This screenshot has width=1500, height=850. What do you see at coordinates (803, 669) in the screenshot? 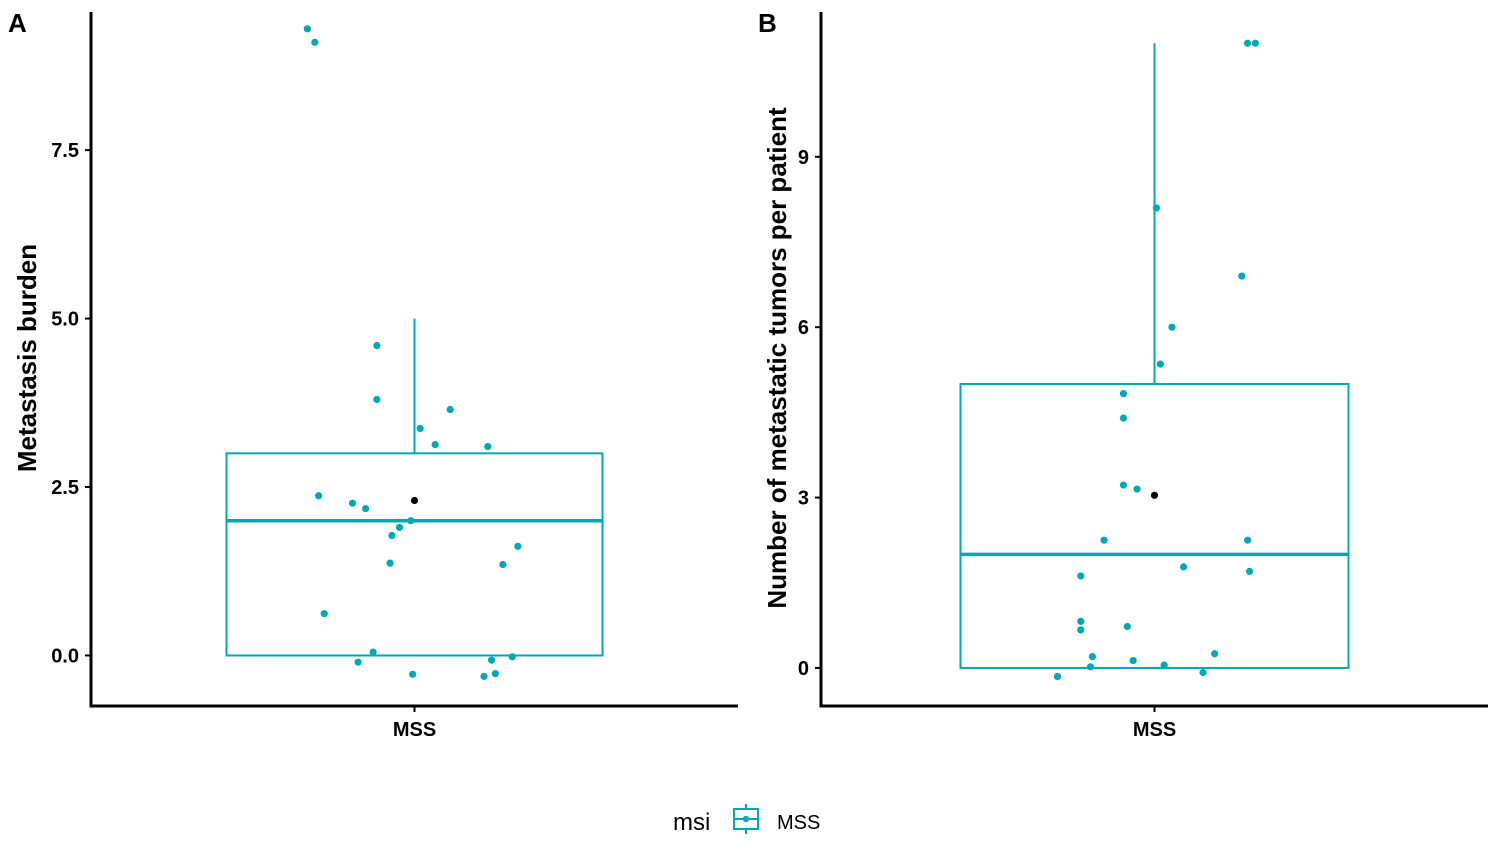
I see `y-tick-label: 0` at bounding box center [803, 669].